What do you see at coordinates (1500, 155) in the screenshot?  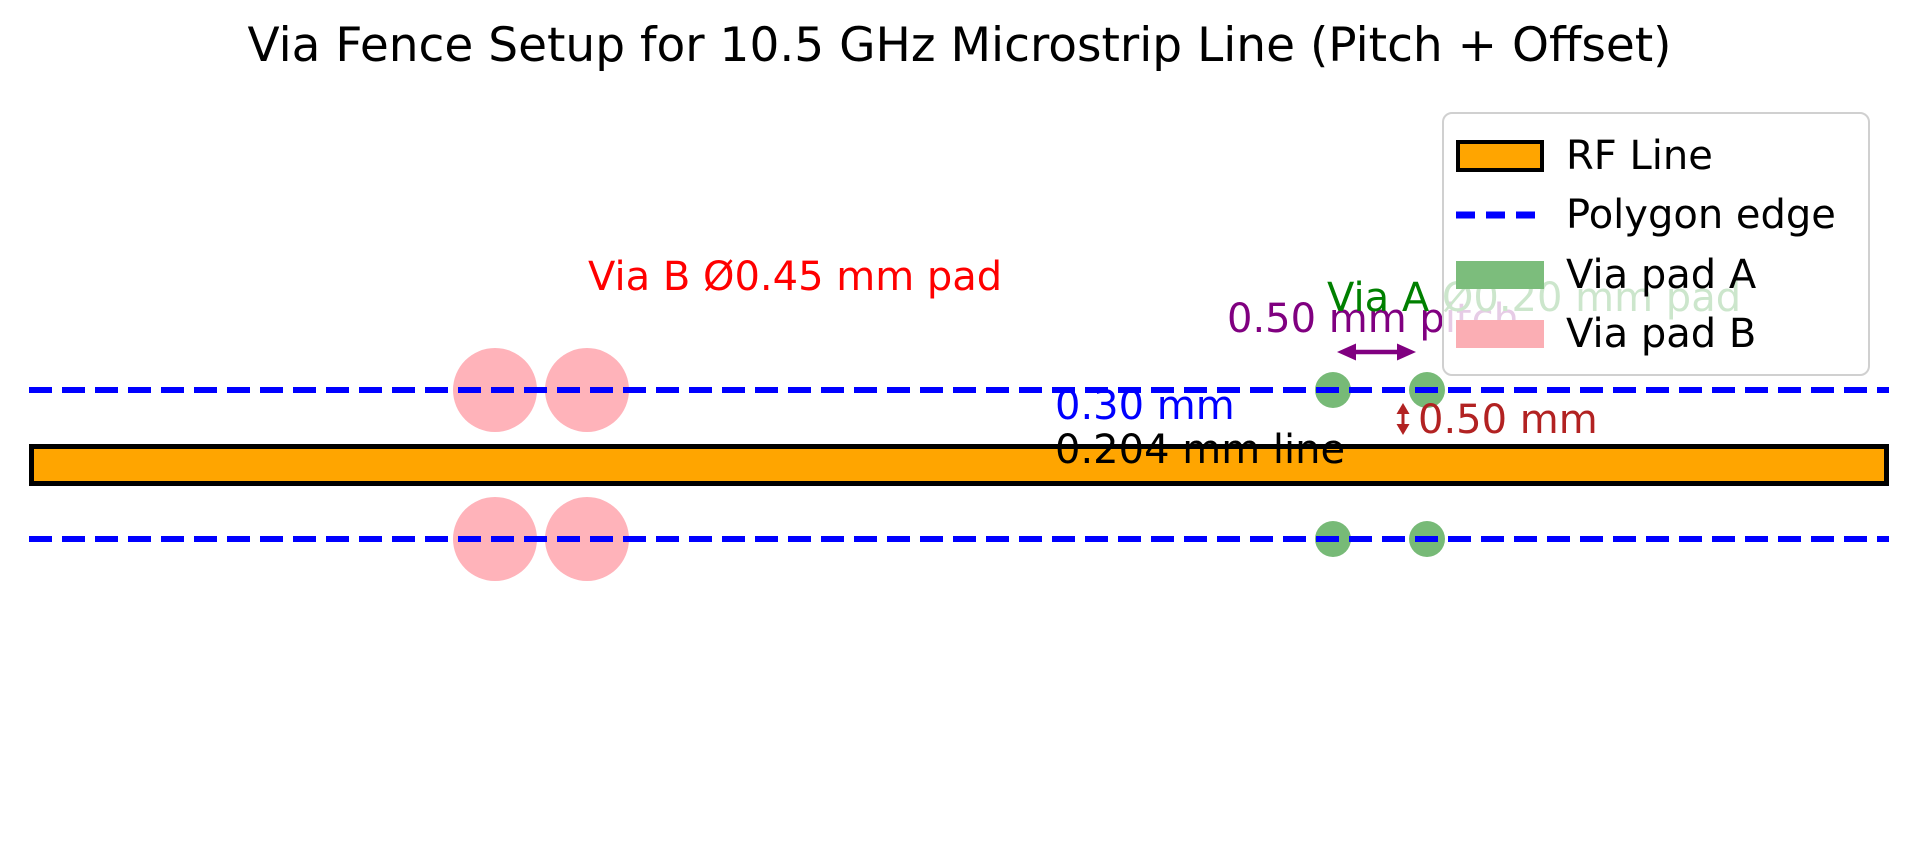 I see `rf-line-swatch` at bounding box center [1500, 155].